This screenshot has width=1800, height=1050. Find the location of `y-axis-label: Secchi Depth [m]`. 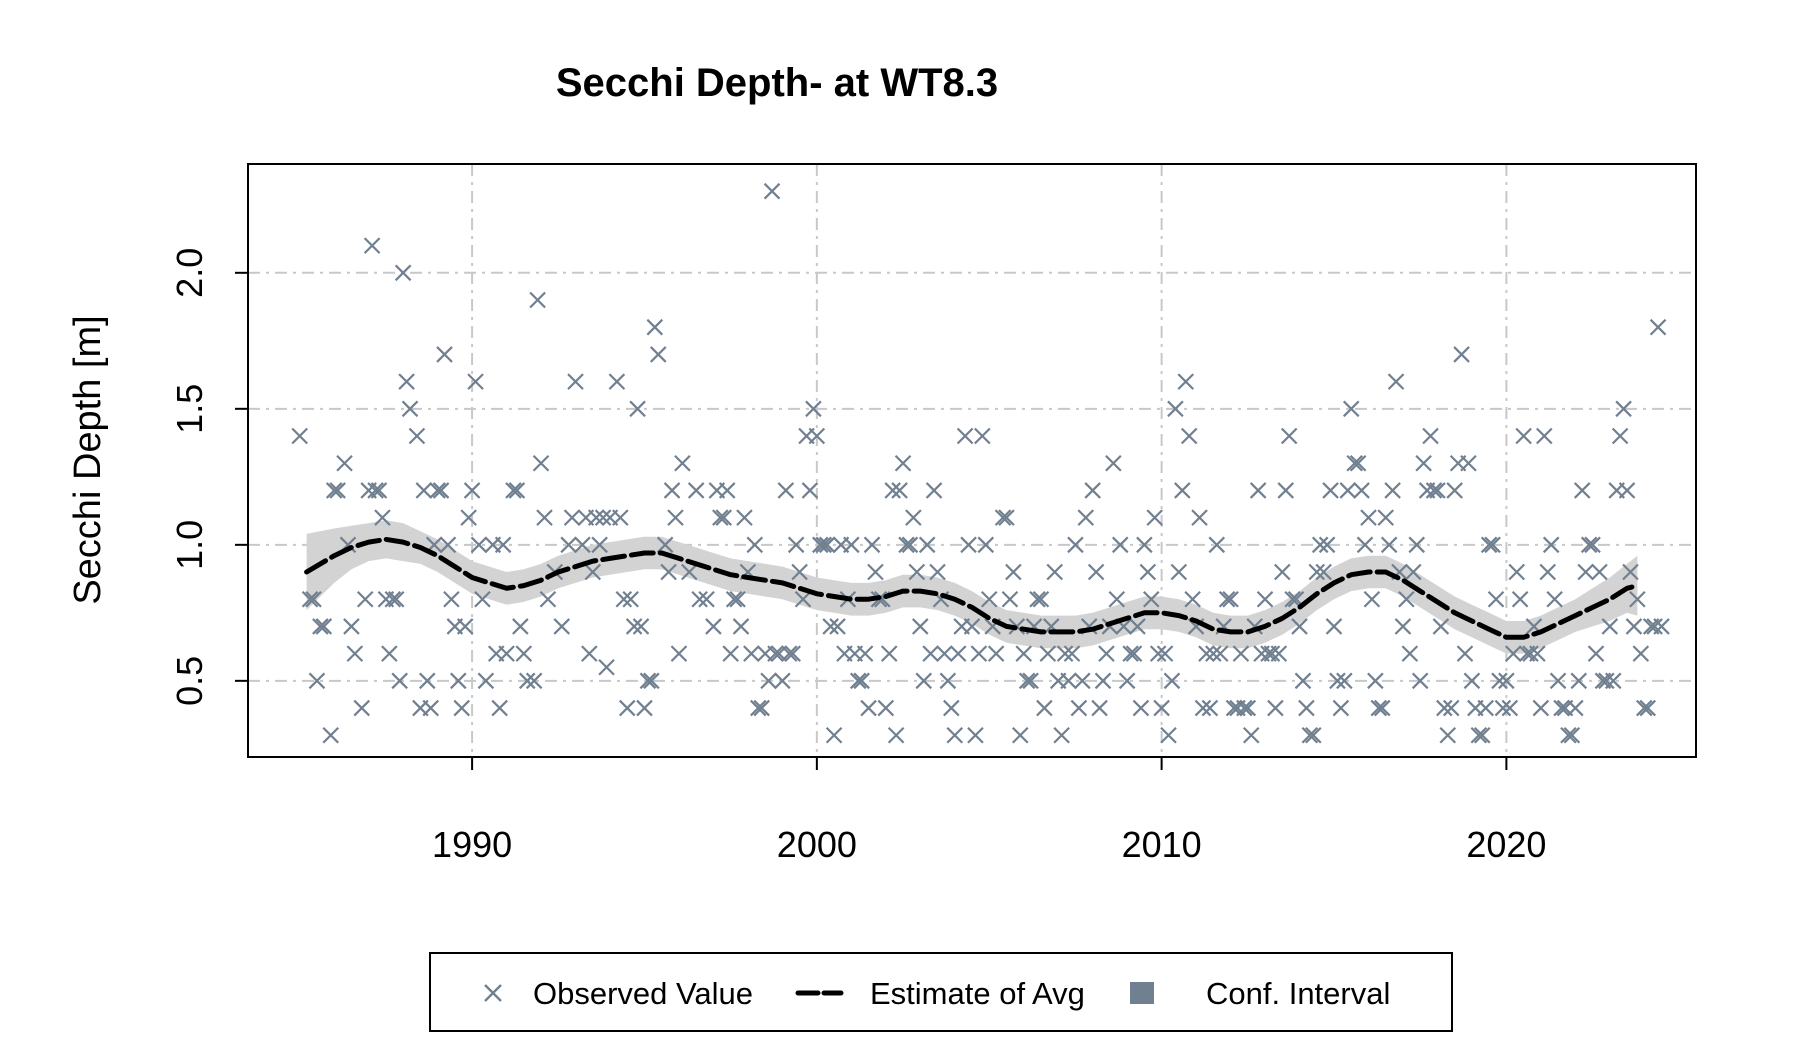

y-axis-label: Secchi Depth [m] is located at coordinates (88, 459).